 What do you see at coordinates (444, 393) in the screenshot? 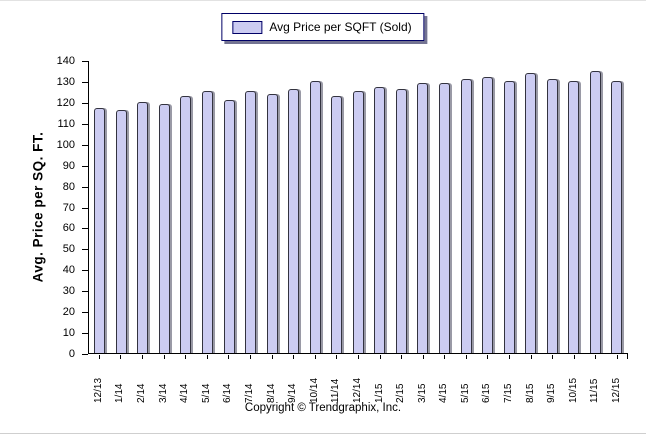
I see `x-tick-label: 4/15` at bounding box center [444, 393].